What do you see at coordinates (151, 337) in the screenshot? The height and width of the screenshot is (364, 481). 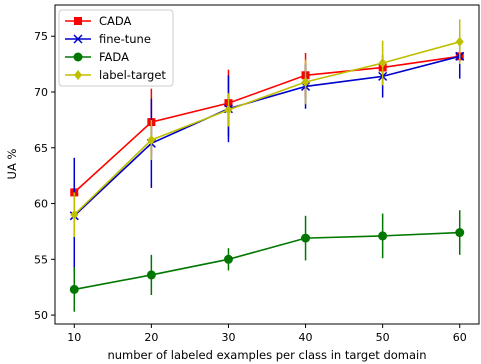 I see `x-tick-label: 20` at bounding box center [151, 337].